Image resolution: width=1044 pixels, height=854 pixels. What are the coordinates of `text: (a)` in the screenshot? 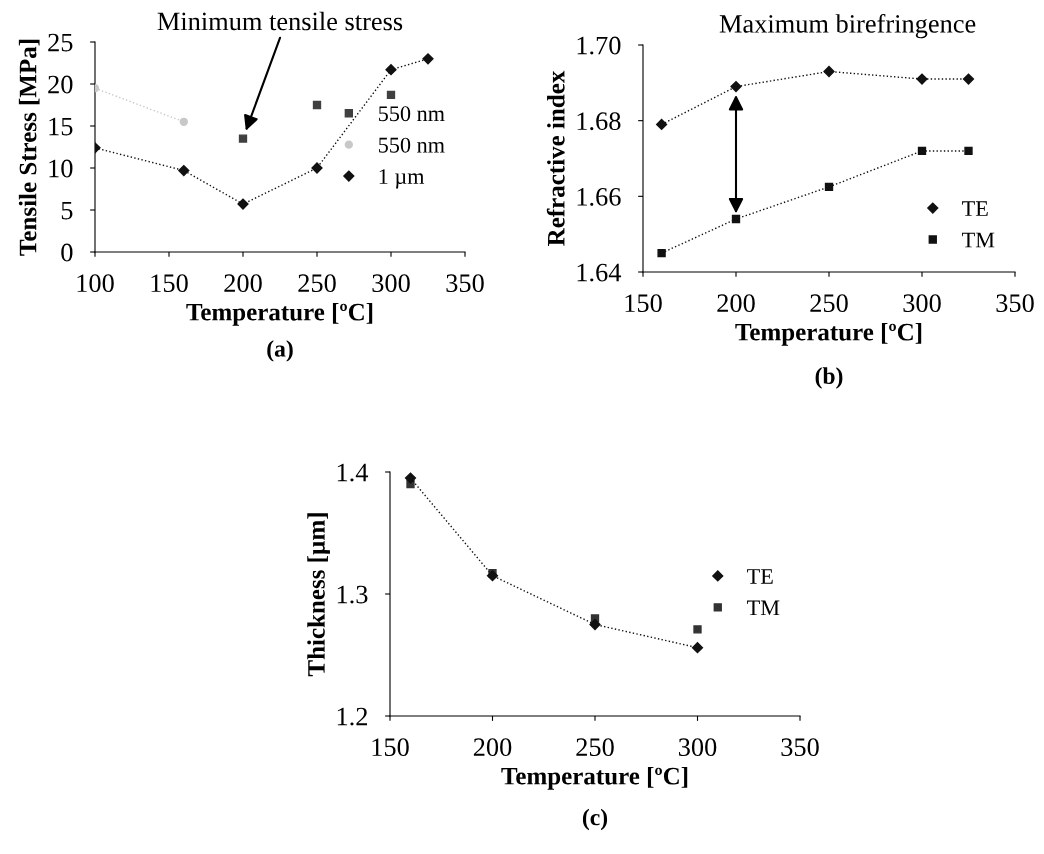 It's located at (280, 351).